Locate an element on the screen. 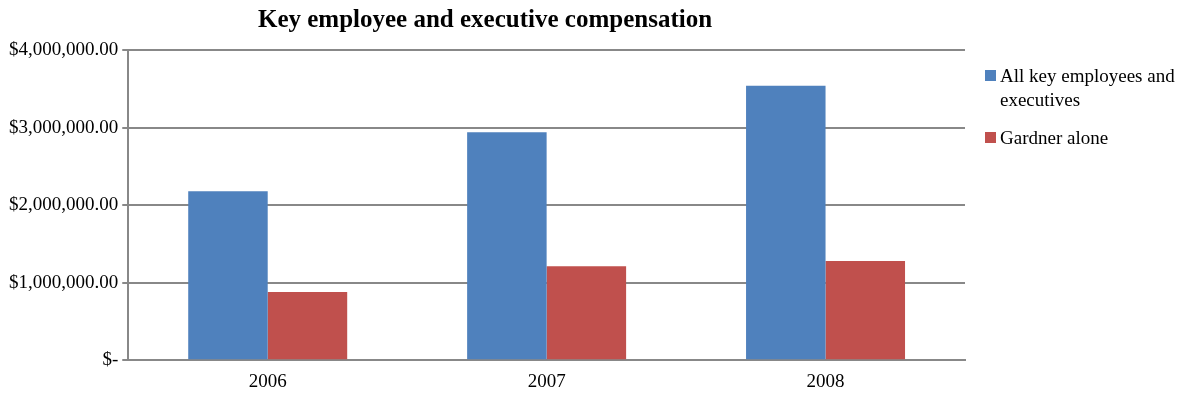 This screenshot has height=408, width=1203. x-tick-label: 2006 is located at coordinates (267, 380).